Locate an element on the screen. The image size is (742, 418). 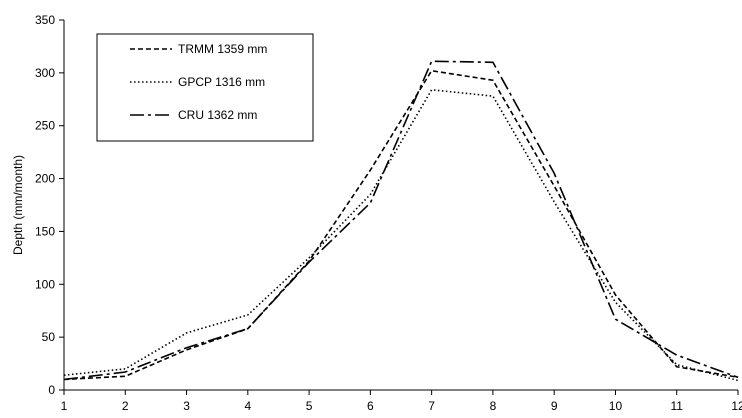
x-ticks: 1 2 3 4 5 6 7 8 9 10 11 12 is located at coordinates (401, 401).